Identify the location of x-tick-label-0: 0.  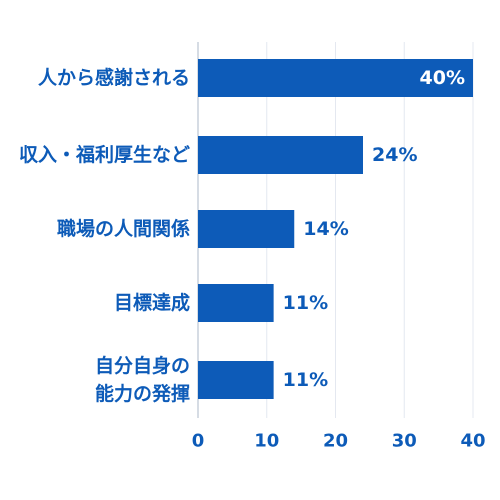
(198, 441).